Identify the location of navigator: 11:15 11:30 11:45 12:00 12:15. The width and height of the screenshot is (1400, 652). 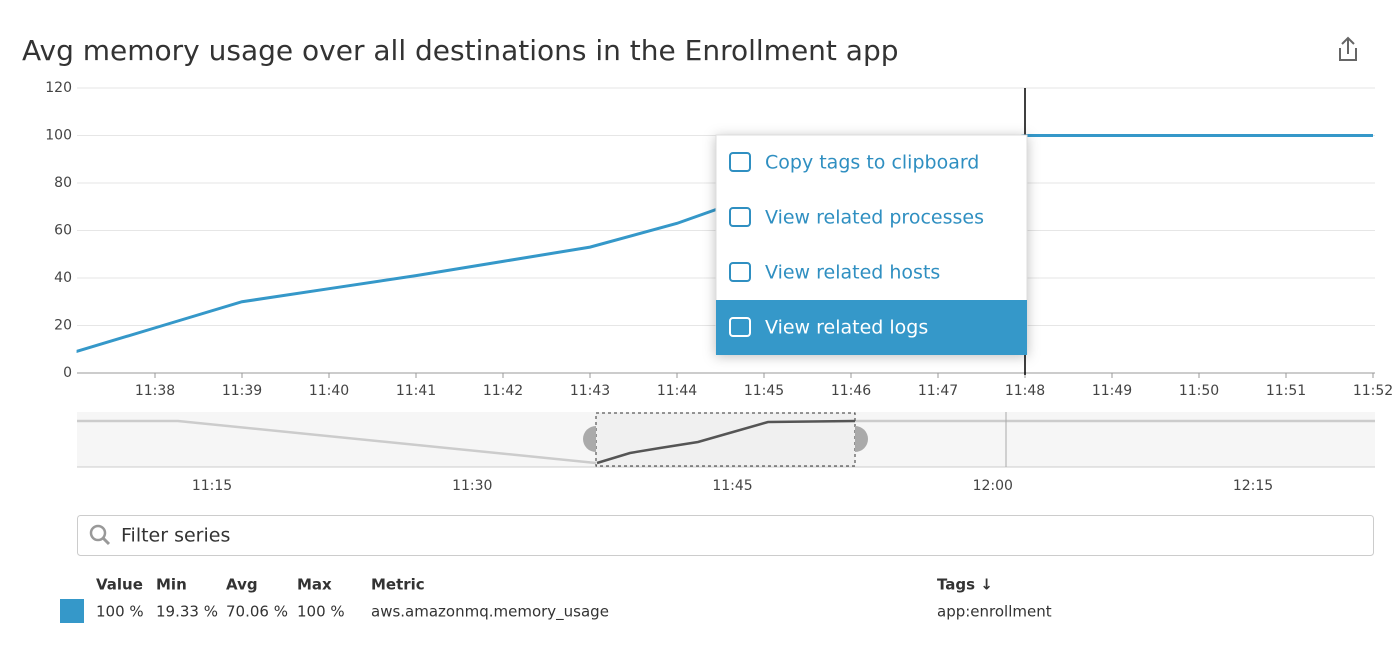
(726, 453).